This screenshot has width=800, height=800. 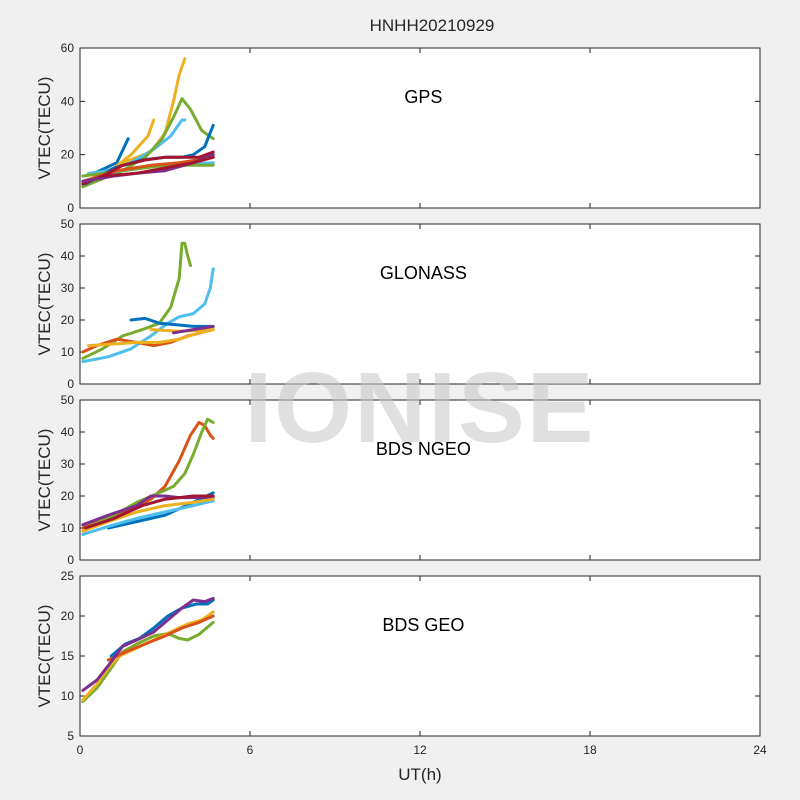 I want to click on x-tick-label: 6, so click(x=250, y=750).